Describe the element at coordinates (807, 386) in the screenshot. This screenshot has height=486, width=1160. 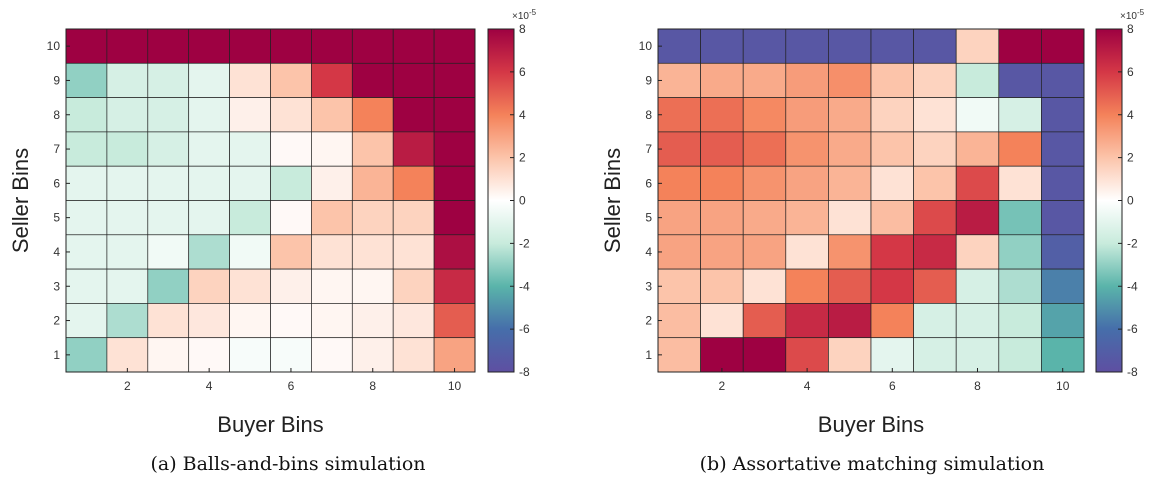
I see `x-tick-label: 4` at that location.